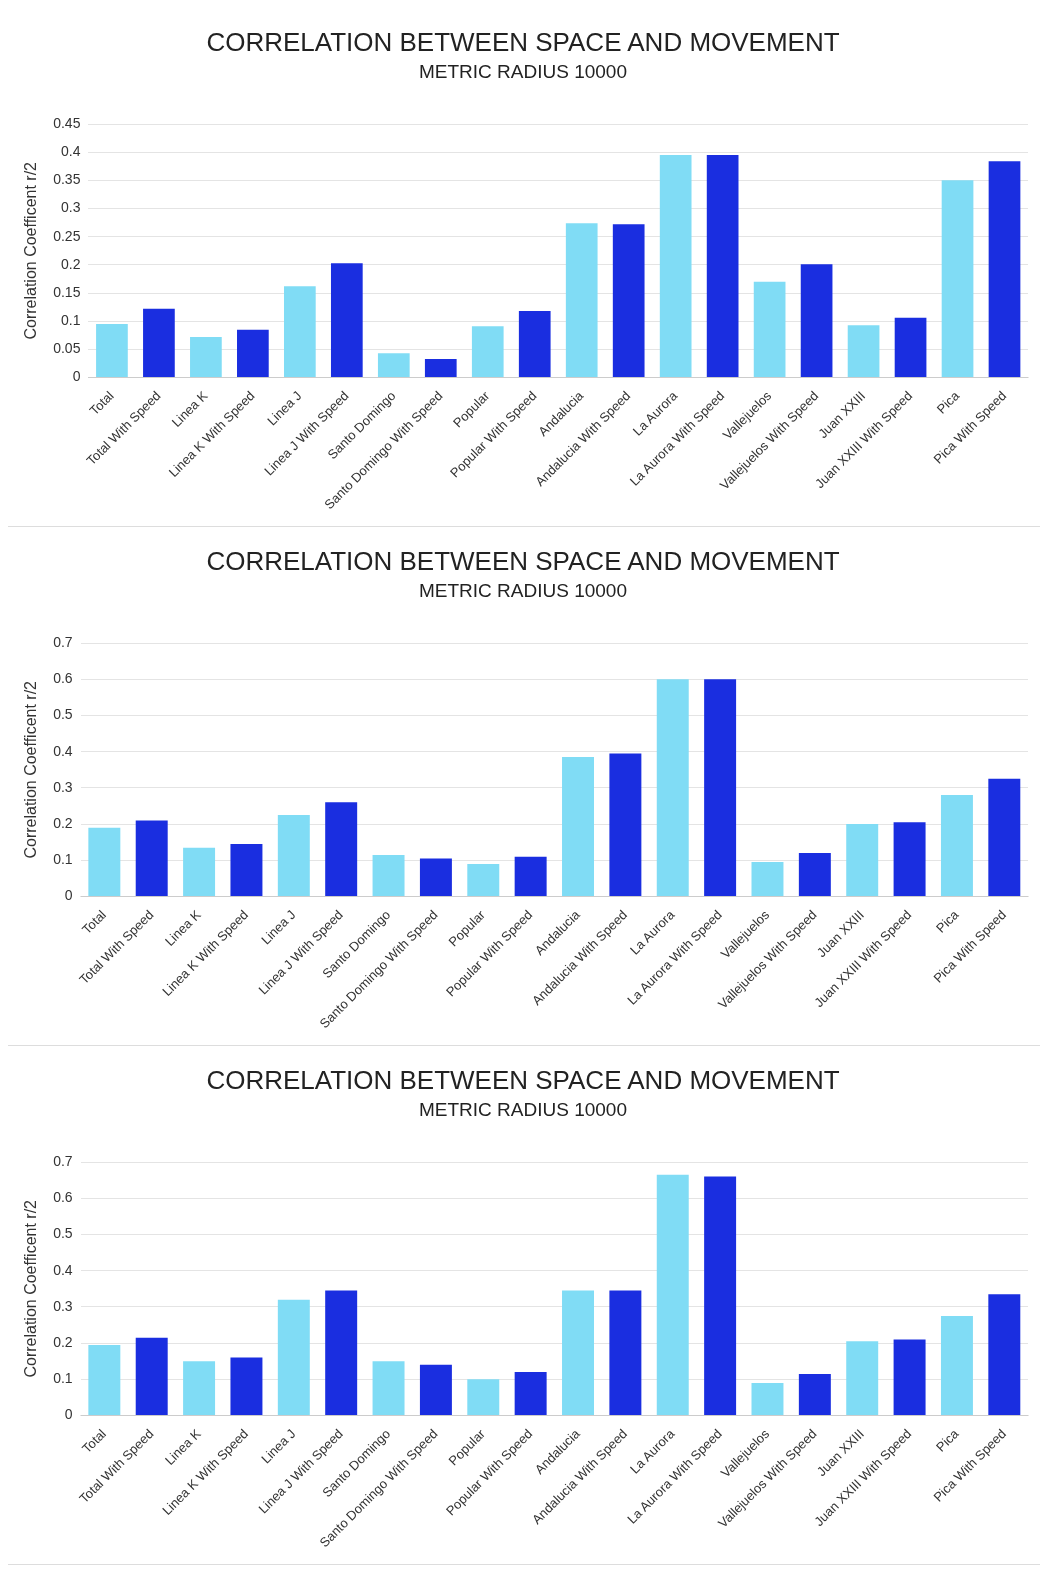 The image size is (1048, 1589). I want to click on y-tick-label: 0.35, so click(67, 179).